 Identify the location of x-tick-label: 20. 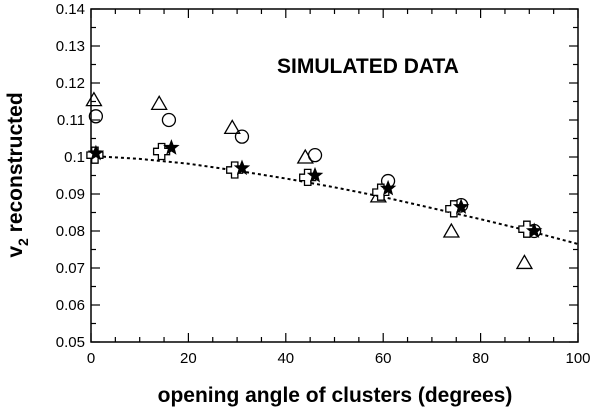
(188, 358).